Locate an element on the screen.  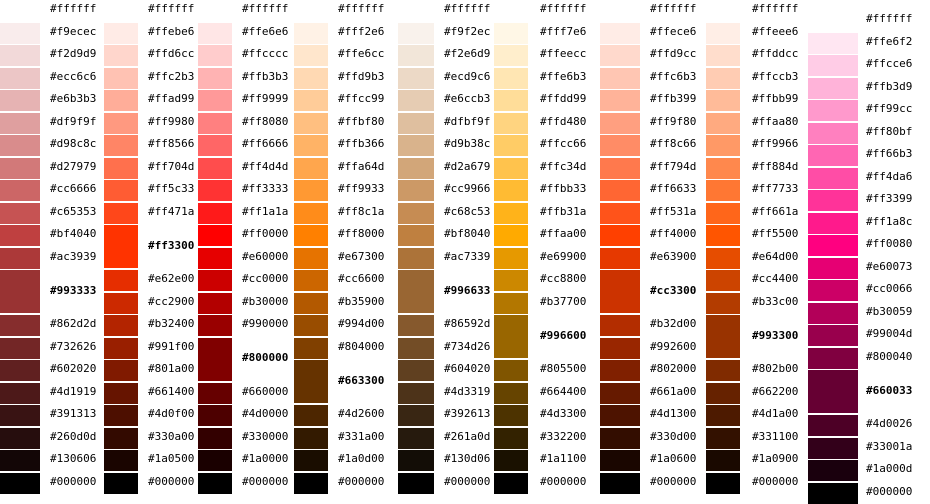
color-hex-label: #d9b38c is located at coordinates (467, 143).